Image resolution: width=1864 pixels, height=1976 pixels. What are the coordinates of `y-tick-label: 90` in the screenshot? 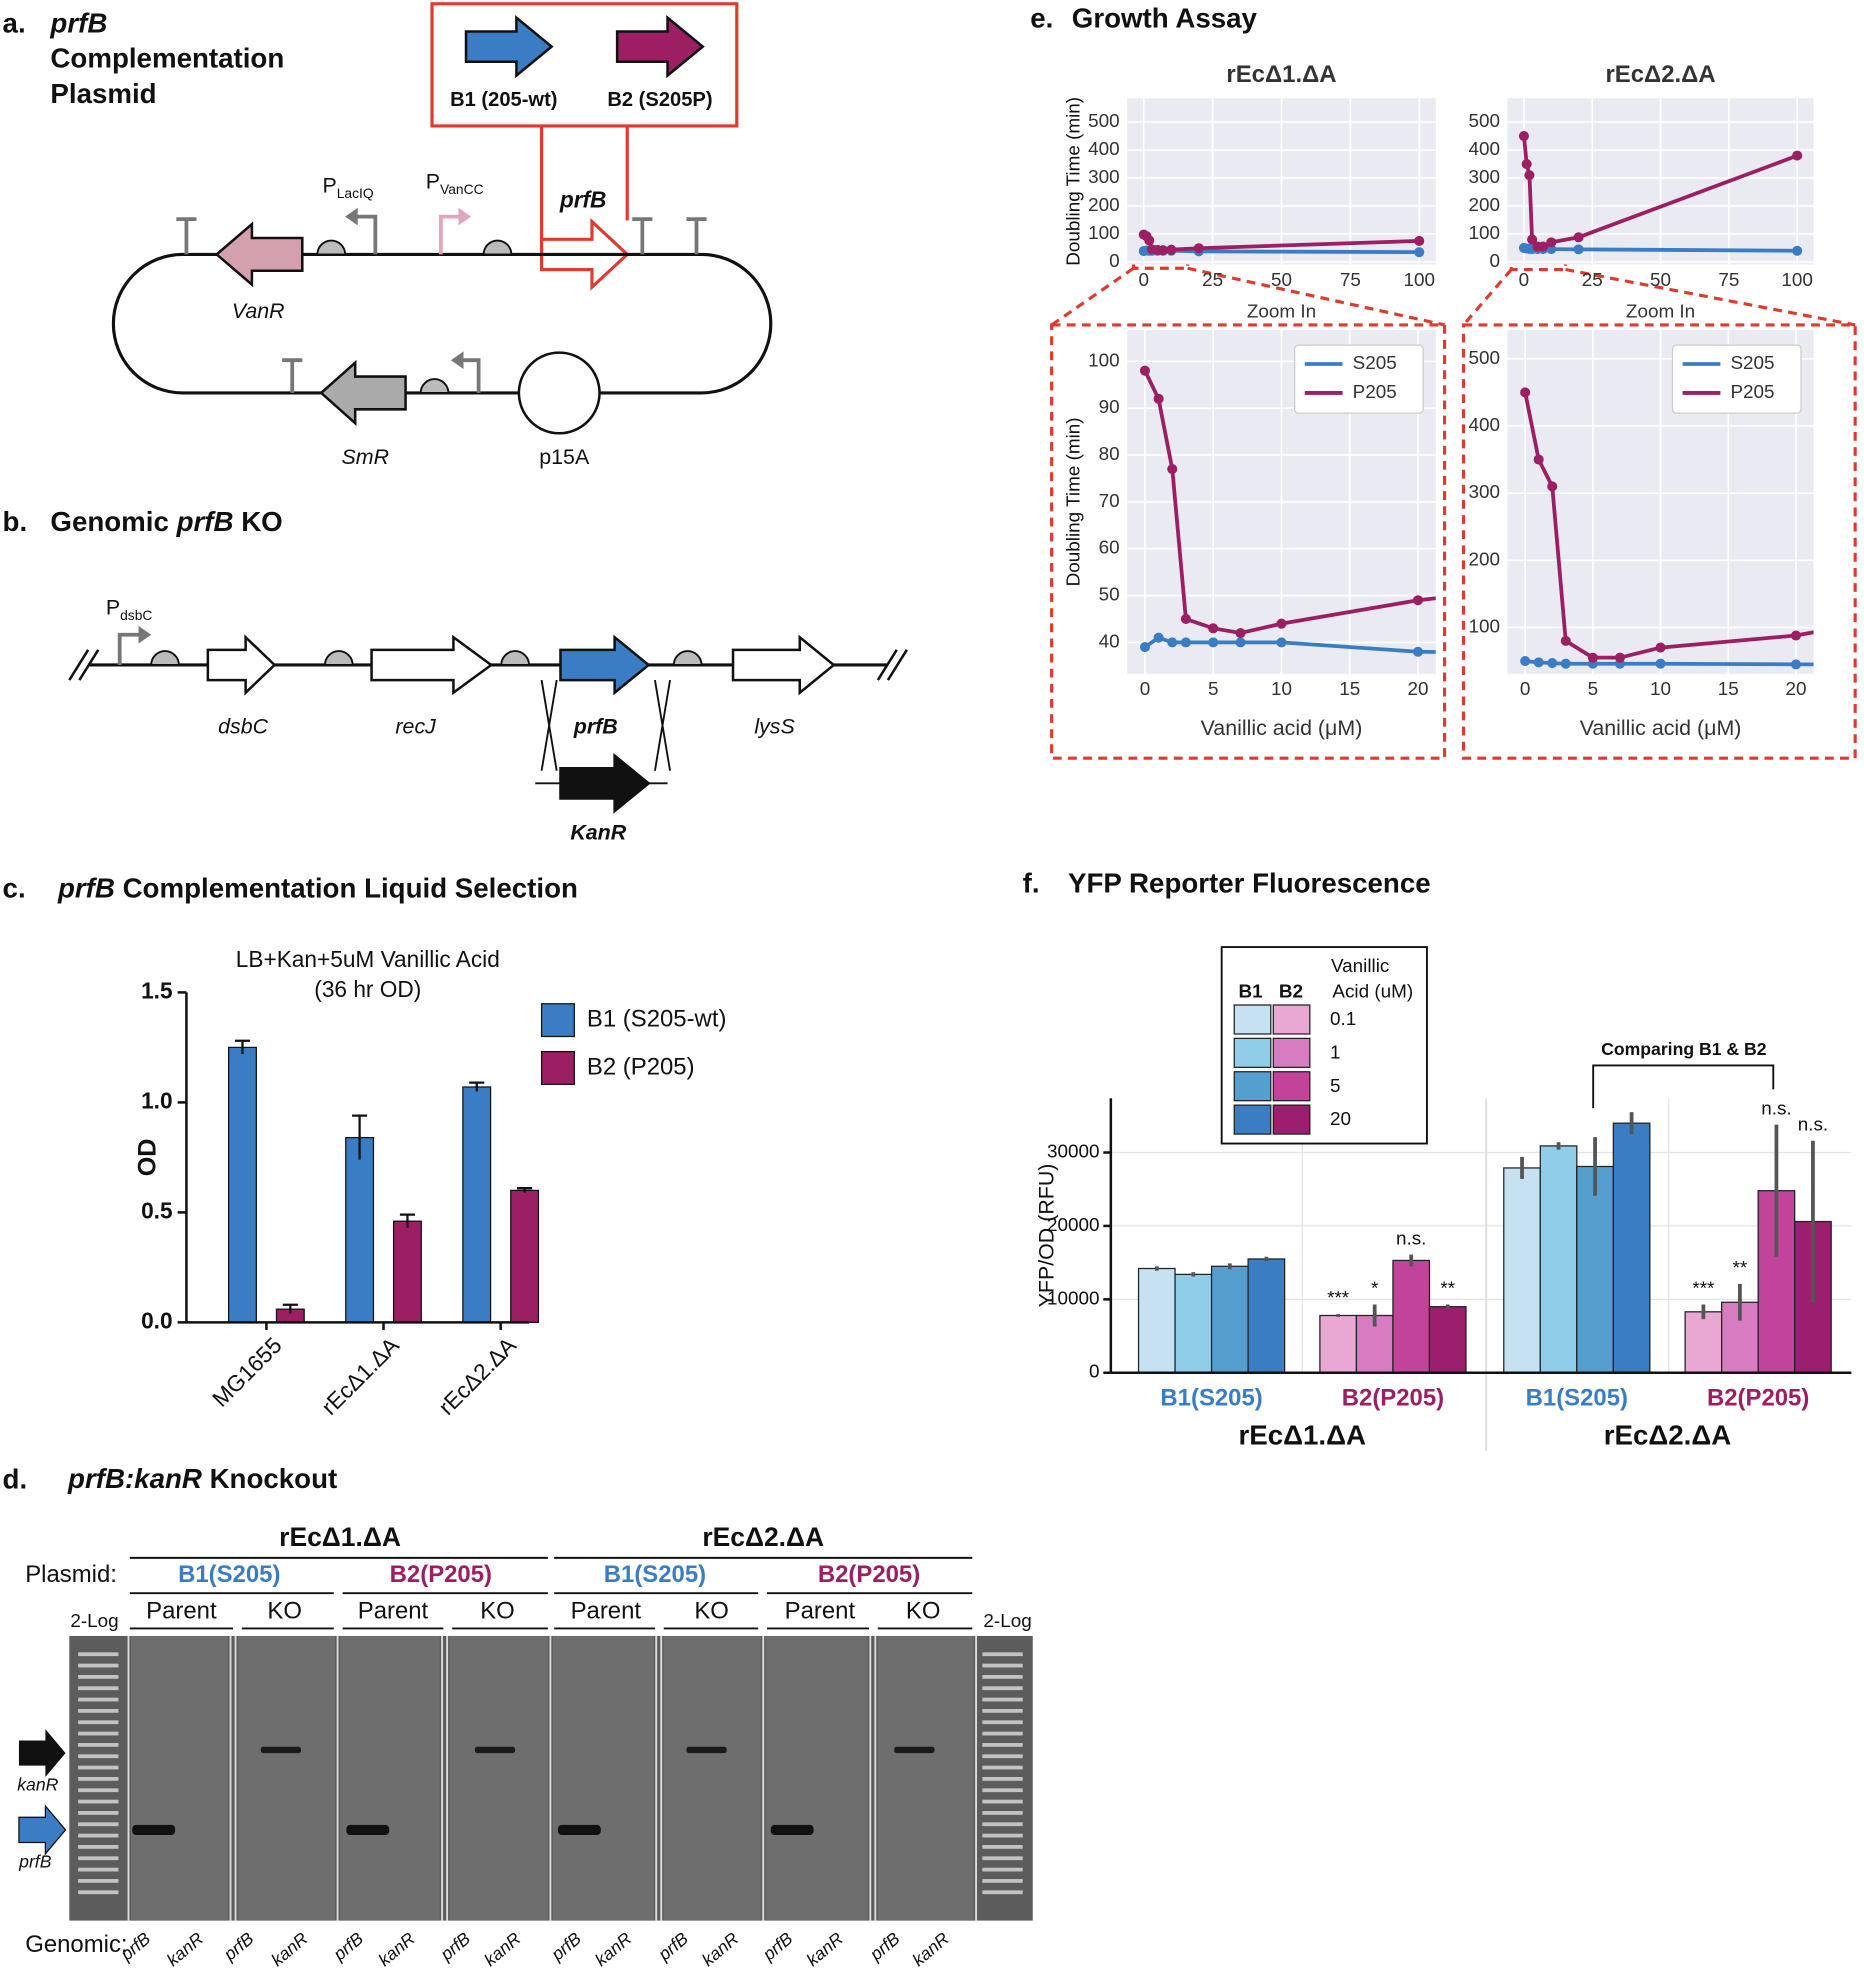 It's located at (1109, 407).